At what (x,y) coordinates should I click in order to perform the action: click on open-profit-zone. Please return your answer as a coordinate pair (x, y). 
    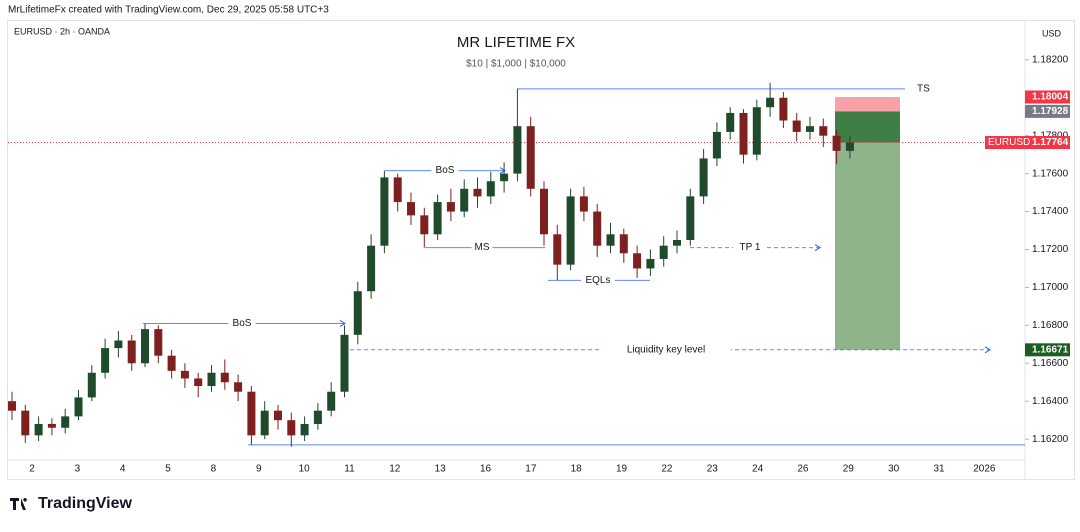
    Looking at the image, I should click on (867, 127).